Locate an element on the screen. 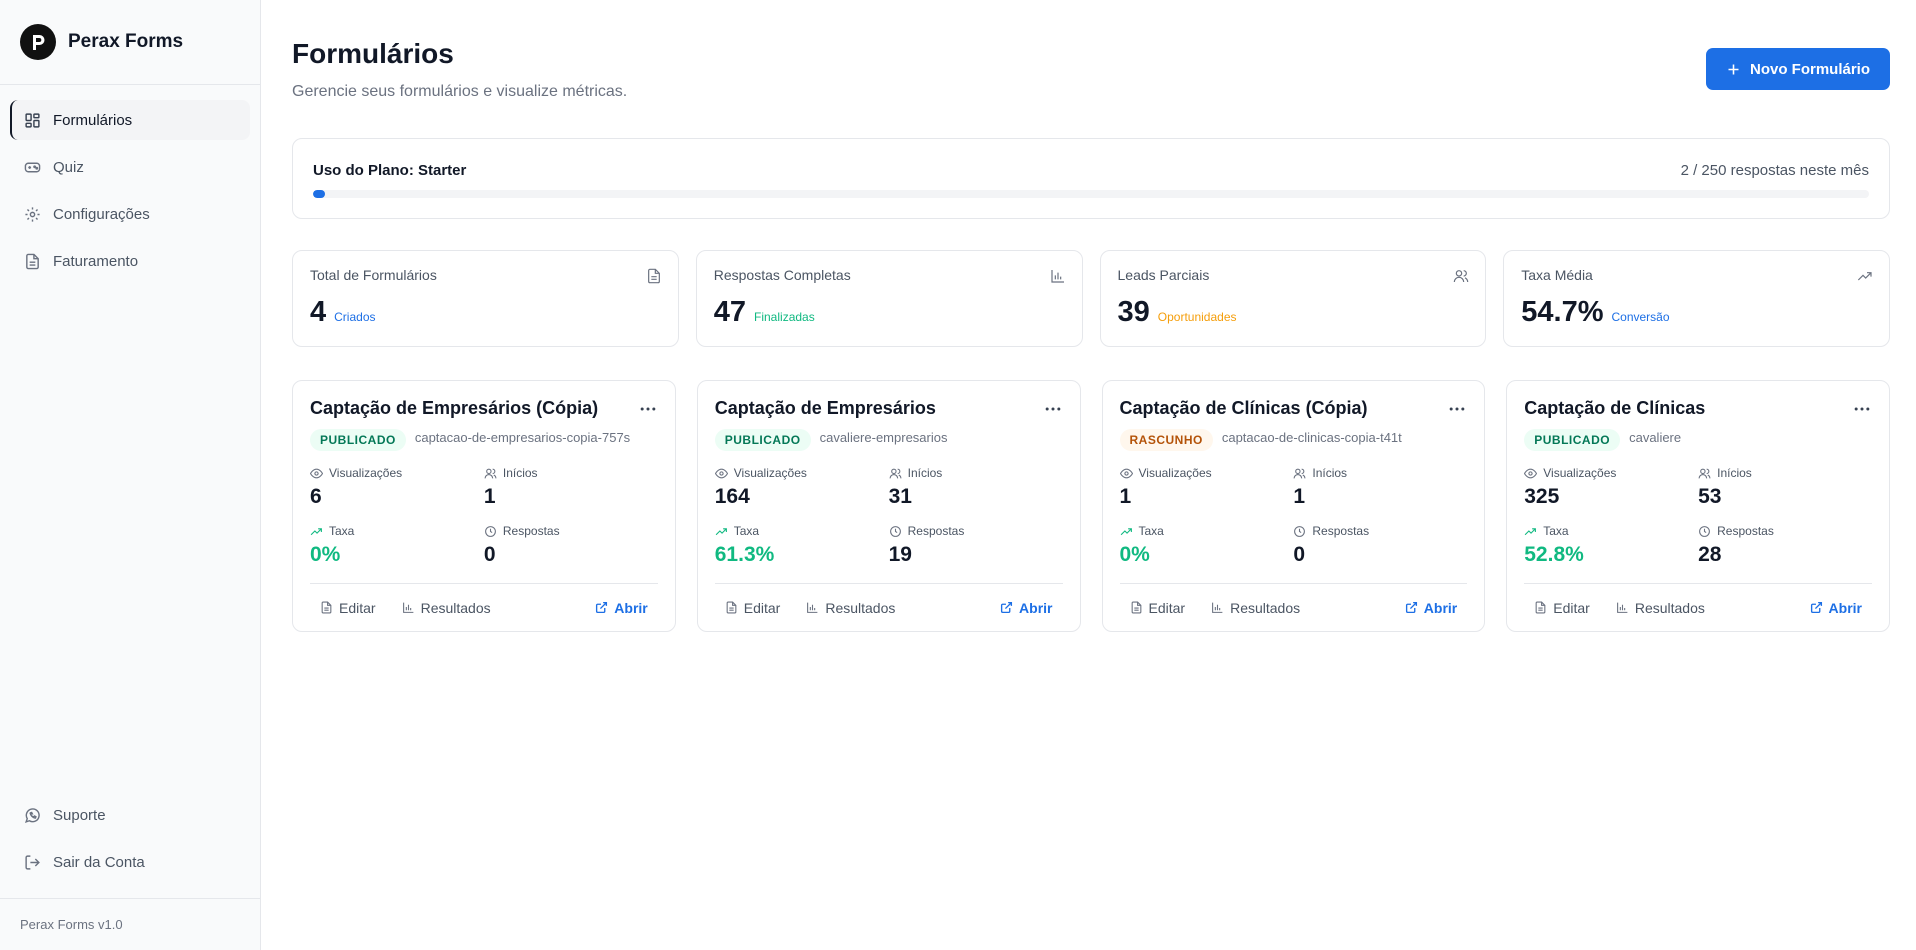 The image size is (1916, 950). metric-label: Visualizações is located at coordinates (1206, 473).